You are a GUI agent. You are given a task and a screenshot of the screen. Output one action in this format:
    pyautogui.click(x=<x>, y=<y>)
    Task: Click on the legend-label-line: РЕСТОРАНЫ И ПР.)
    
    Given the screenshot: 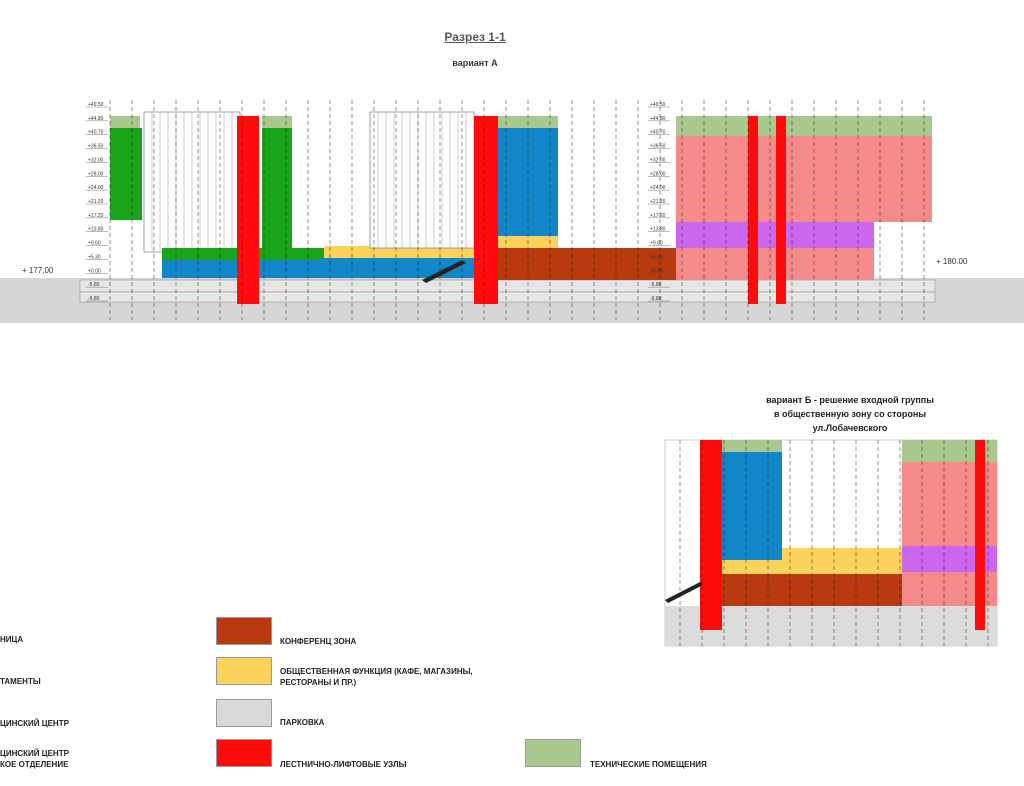 What is the action you would take?
    pyautogui.click(x=318, y=682)
    